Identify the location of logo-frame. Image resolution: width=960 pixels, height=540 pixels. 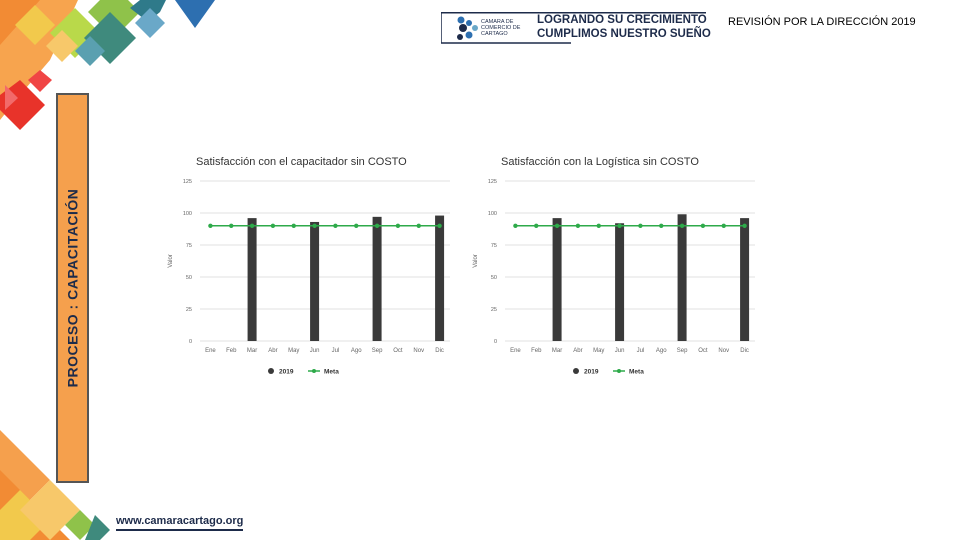
(573, 28).